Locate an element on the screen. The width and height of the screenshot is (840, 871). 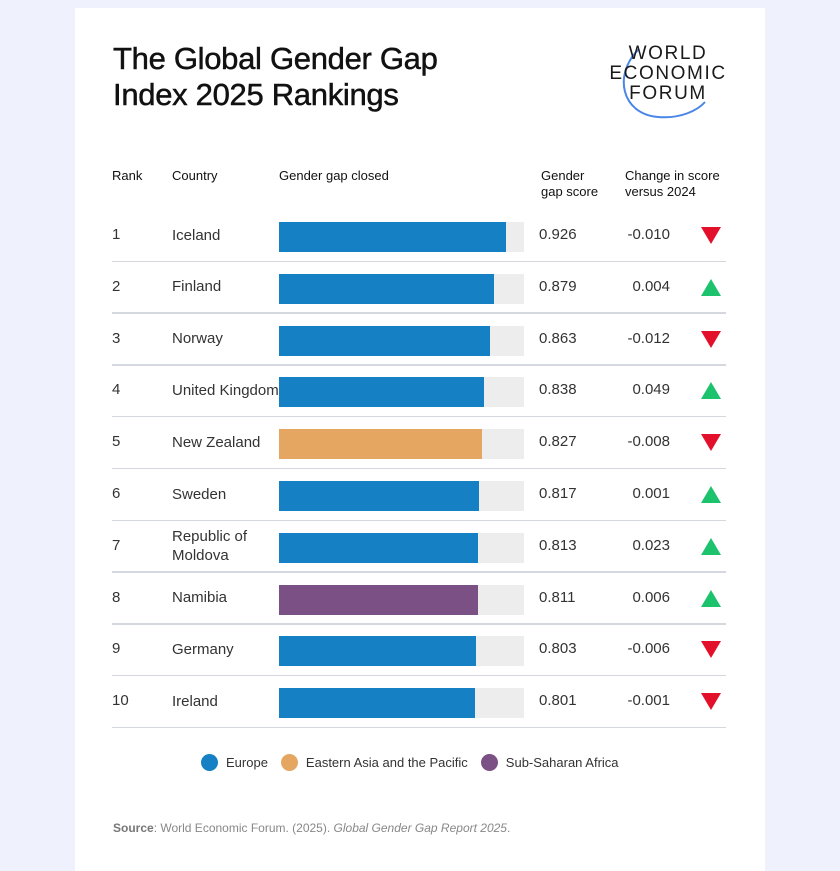
score-value: 0.811 is located at coordinates (557, 597).